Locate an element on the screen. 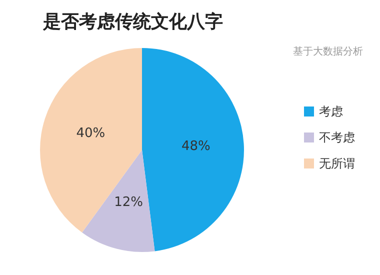  legend-label: 考虑 is located at coordinates (331, 111).